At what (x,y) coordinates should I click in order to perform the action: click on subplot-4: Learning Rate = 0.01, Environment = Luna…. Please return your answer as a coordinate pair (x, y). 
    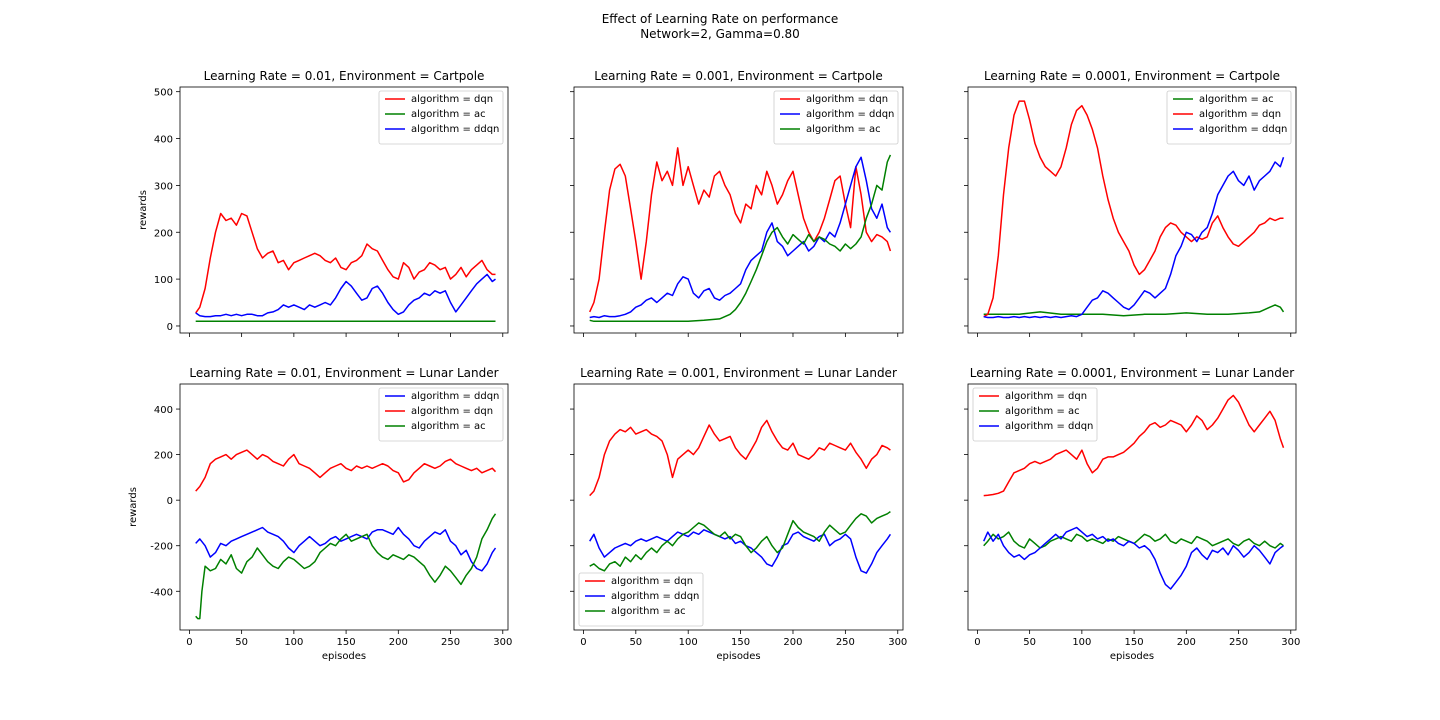
    Looking at the image, I should click on (320, 514).